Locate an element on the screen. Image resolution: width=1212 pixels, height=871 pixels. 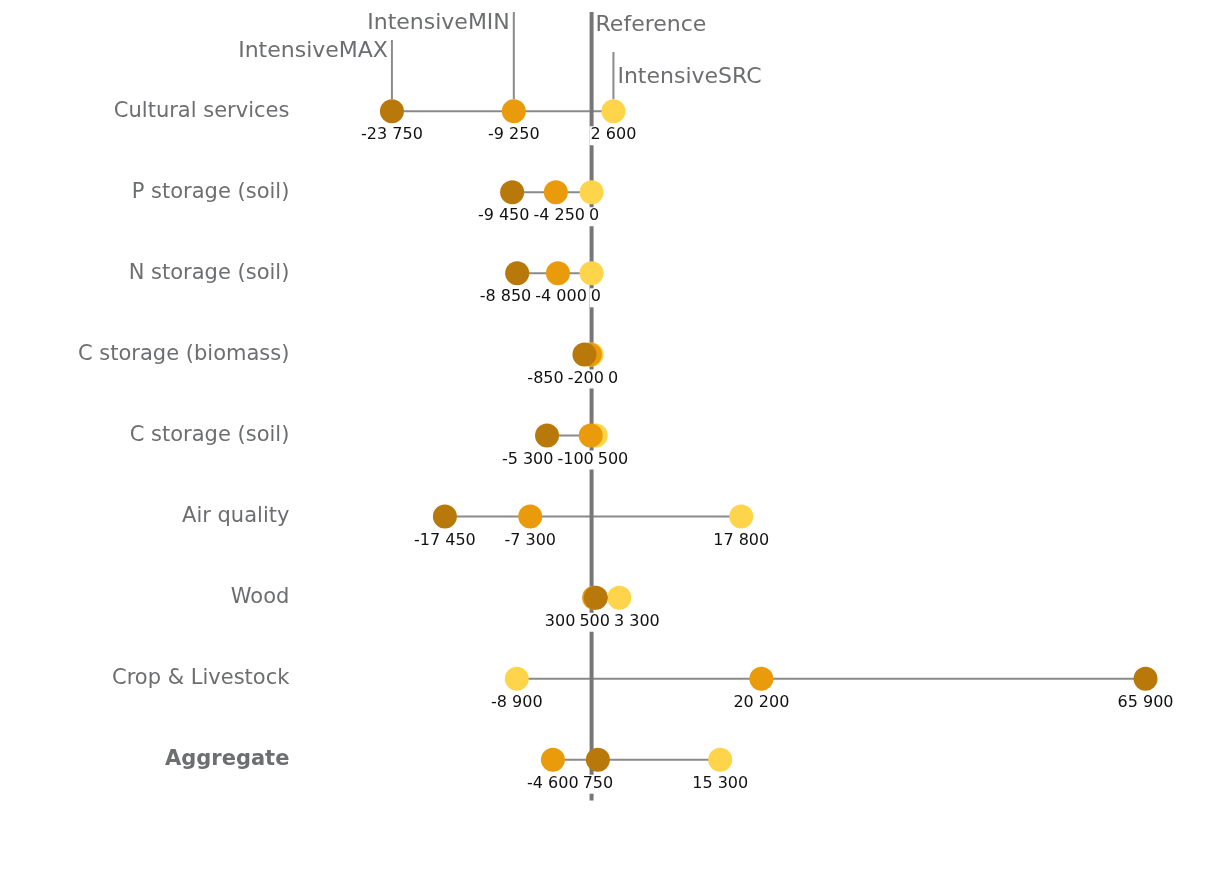
data-label: -4 250 is located at coordinates (559, 215).